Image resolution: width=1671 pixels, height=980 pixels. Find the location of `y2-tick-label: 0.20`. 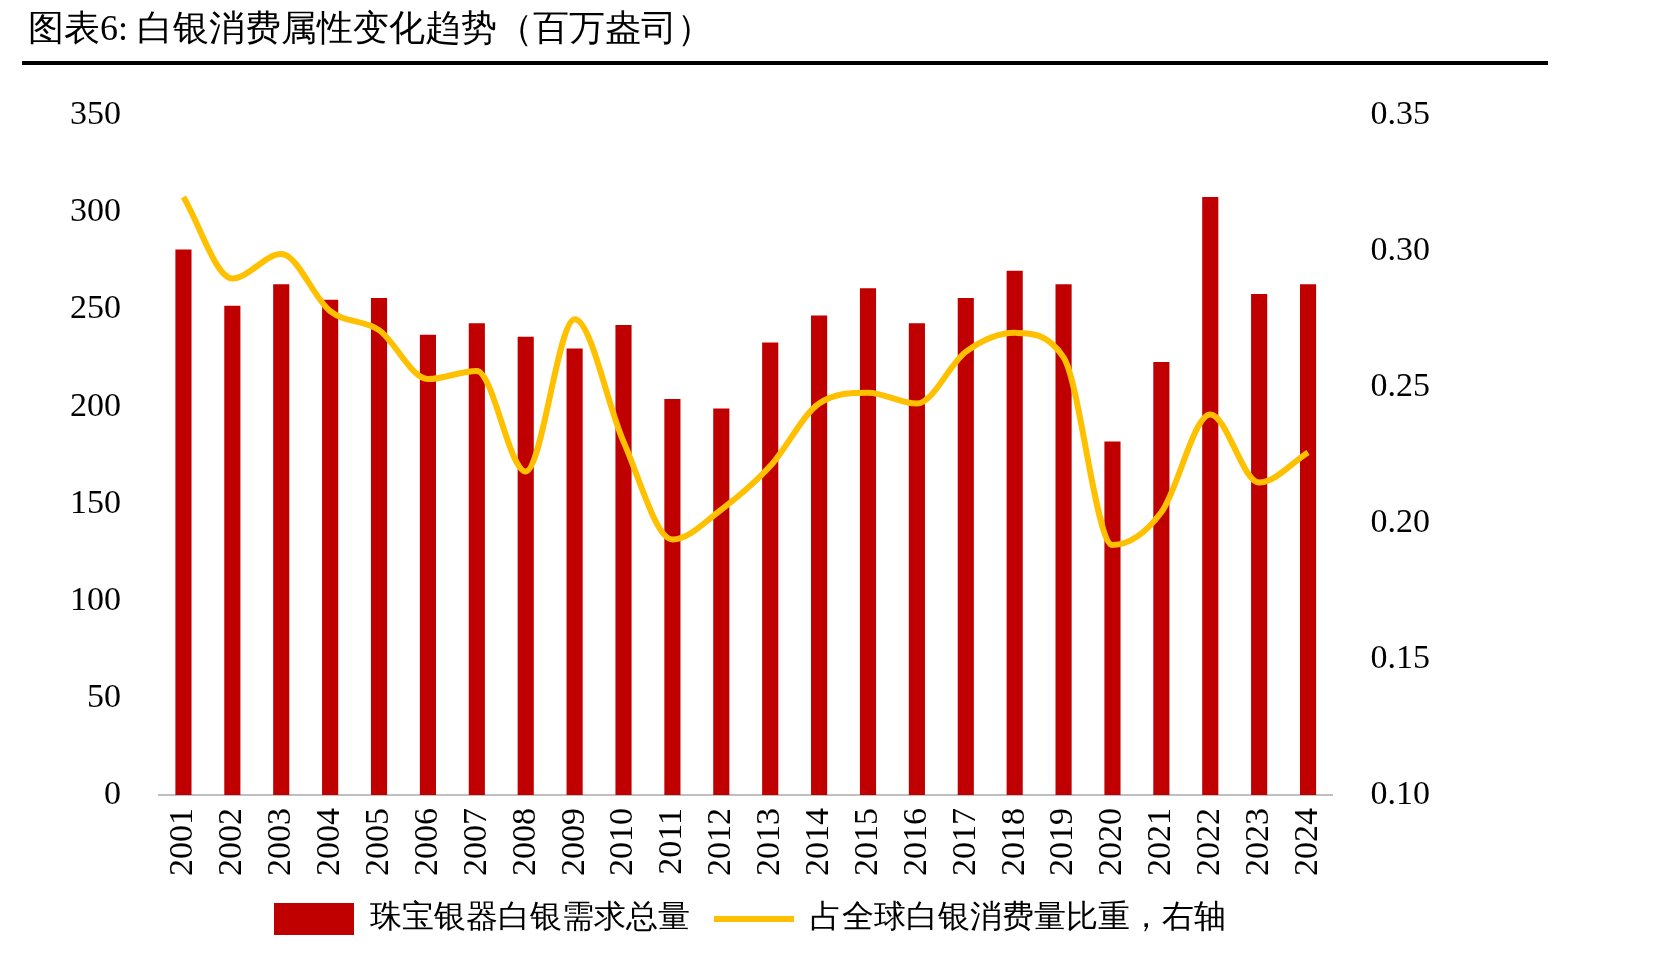

y2-tick-label: 0.20 is located at coordinates (1400, 521).